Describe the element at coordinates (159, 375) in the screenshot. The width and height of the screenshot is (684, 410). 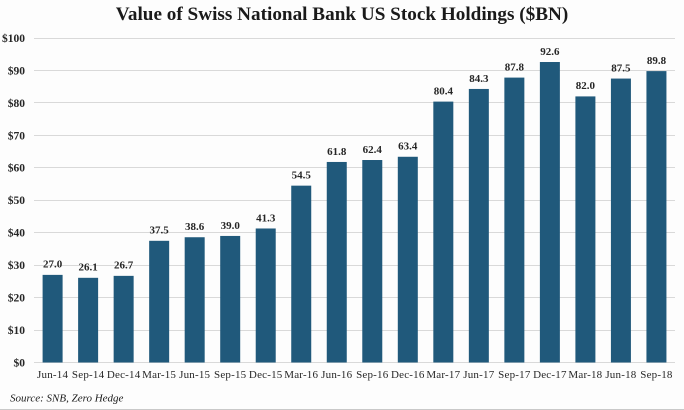
I see `svg-text: Mar-15` at that location.